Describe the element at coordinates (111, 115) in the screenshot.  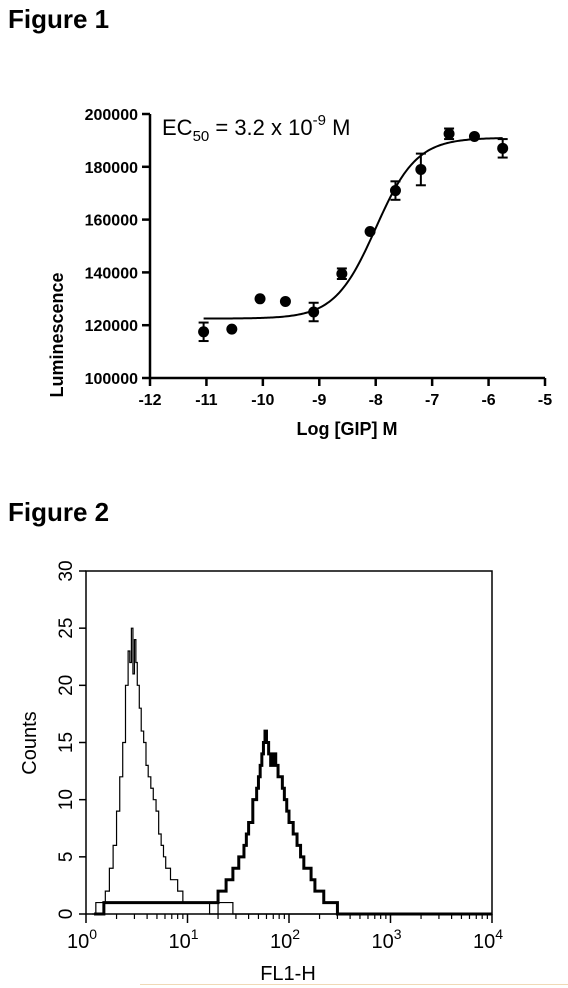
I see `chart1-y-tick-label: 200000` at that location.